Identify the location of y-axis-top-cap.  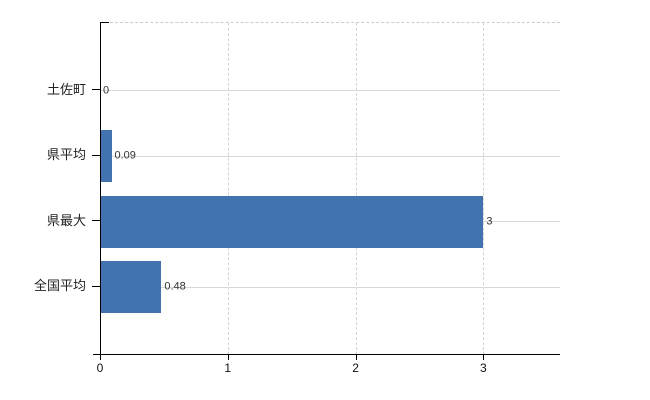
(104, 22).